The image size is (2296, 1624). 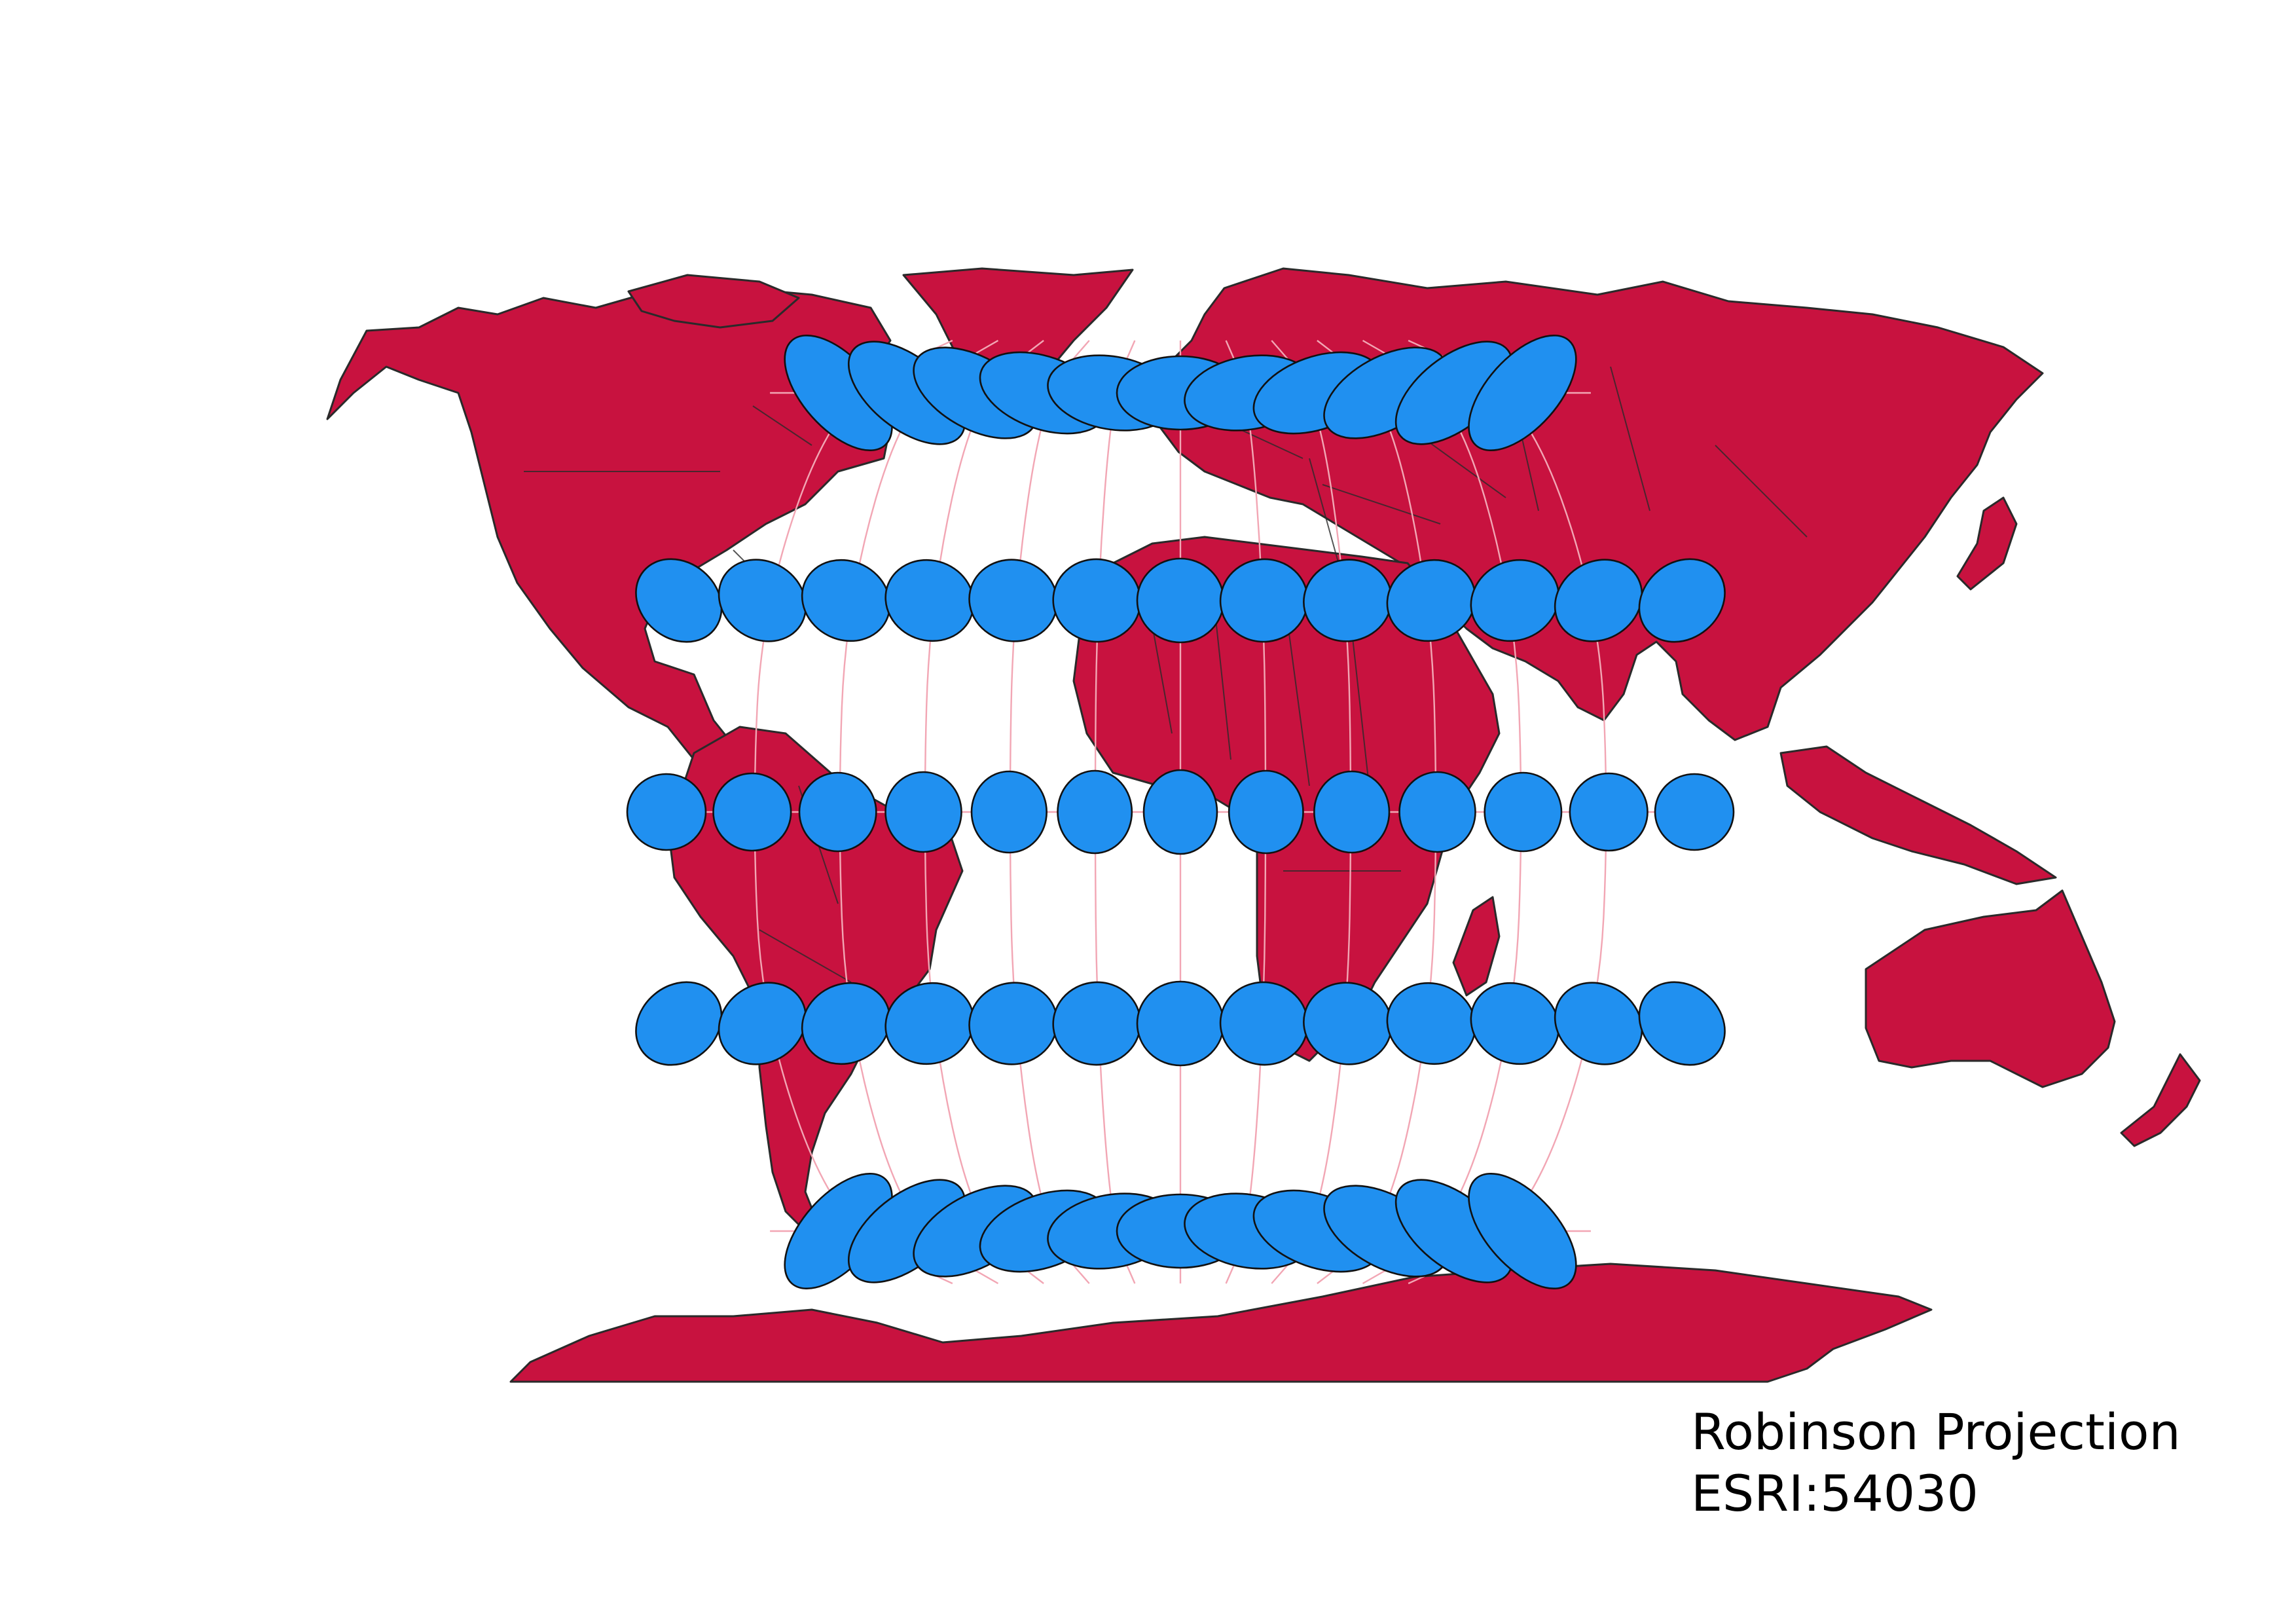 What do you see at coordinates (713, 301) in the screenshot?
I see `arctic-islands` at bounding box center [713, 301].